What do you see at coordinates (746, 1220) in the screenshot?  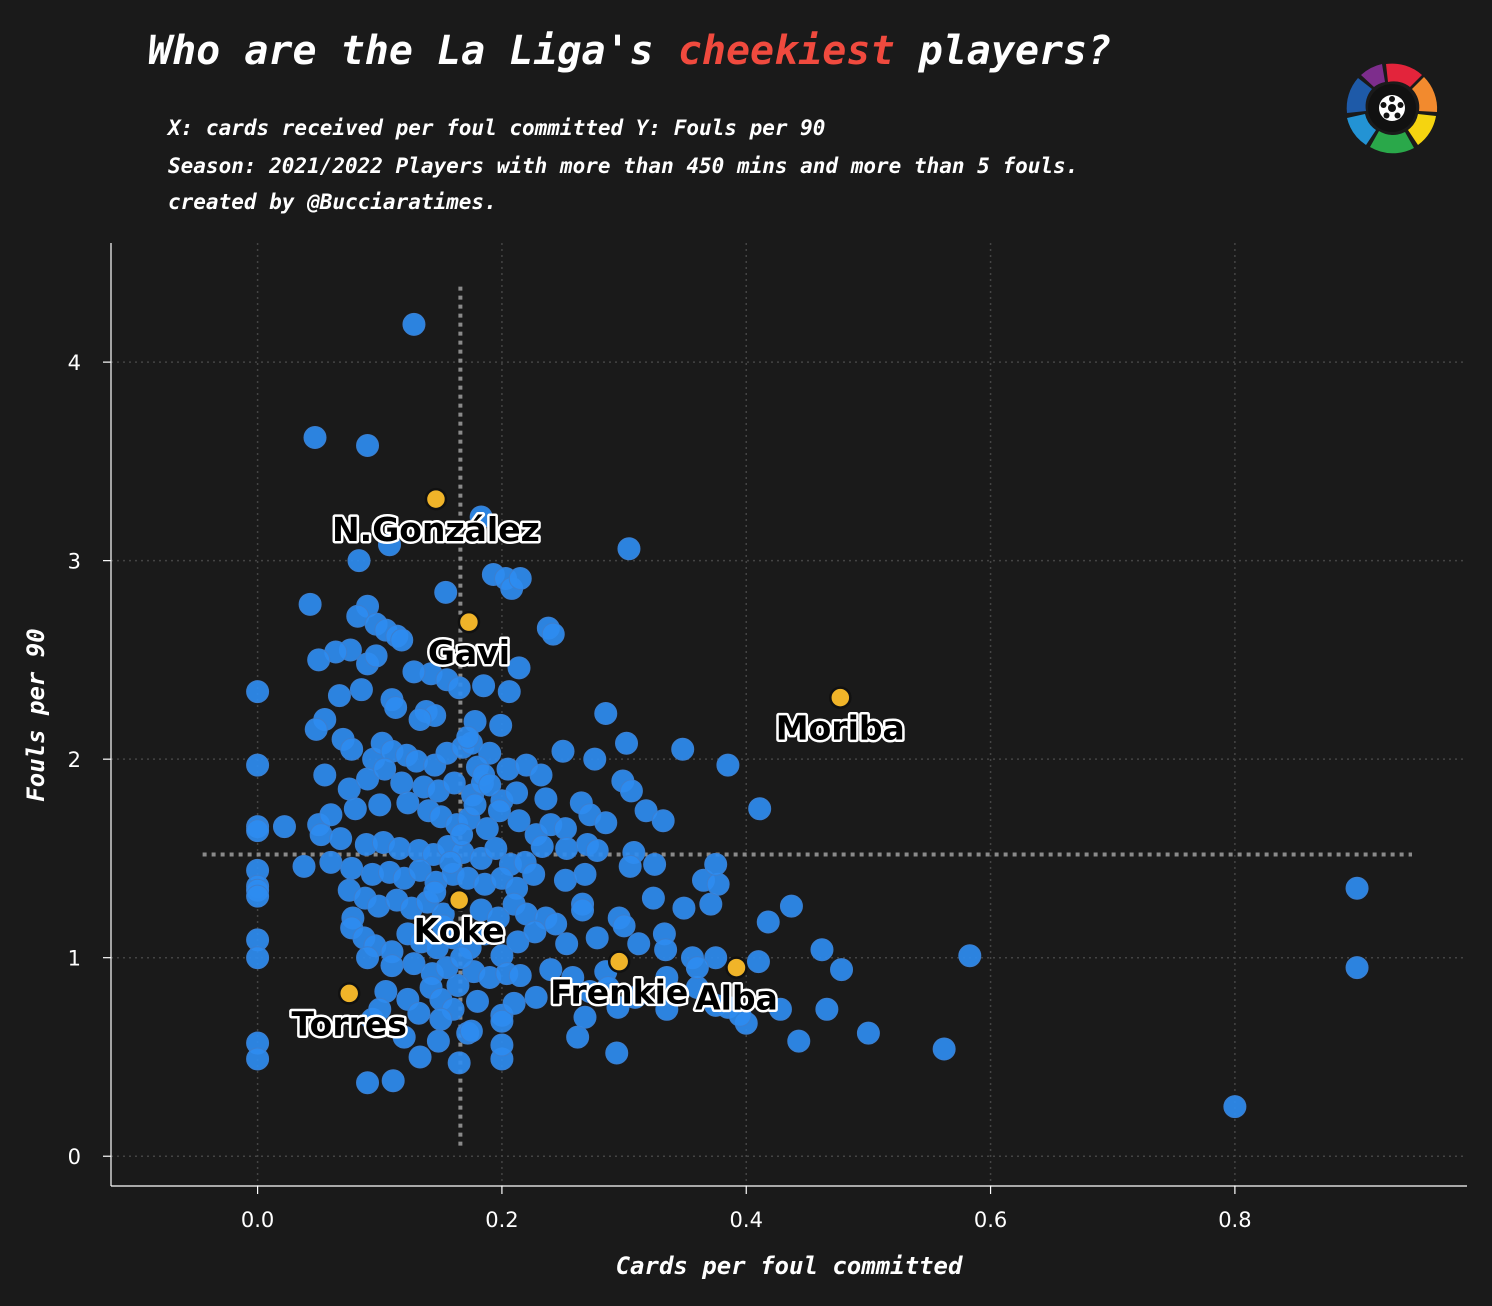 I see `x-tick-label: 0.4` at bounding box center [746, 1220].